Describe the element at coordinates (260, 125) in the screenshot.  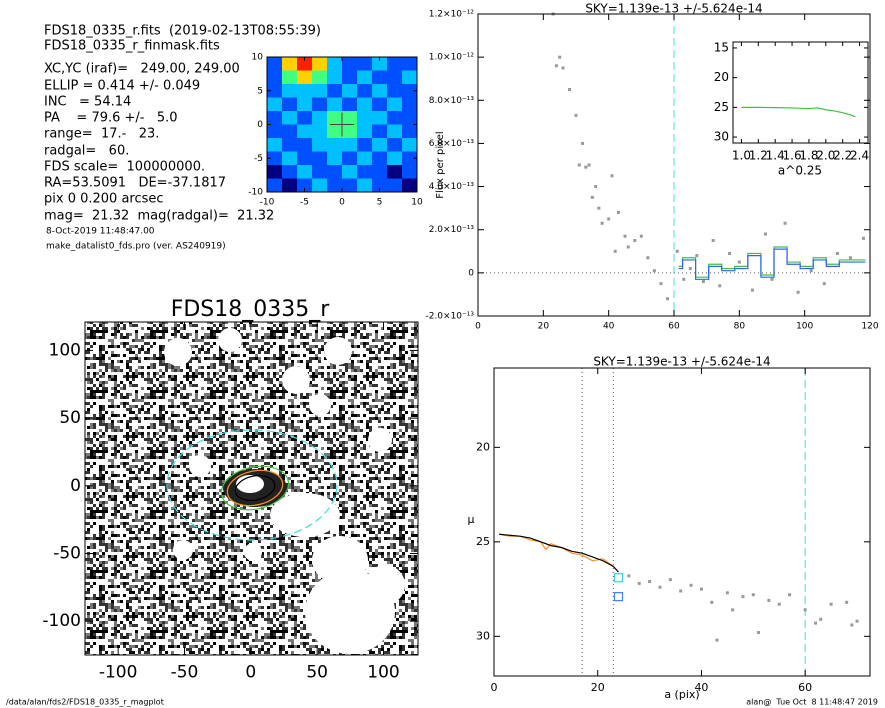
I see `y-tick-label: 0` at that location.